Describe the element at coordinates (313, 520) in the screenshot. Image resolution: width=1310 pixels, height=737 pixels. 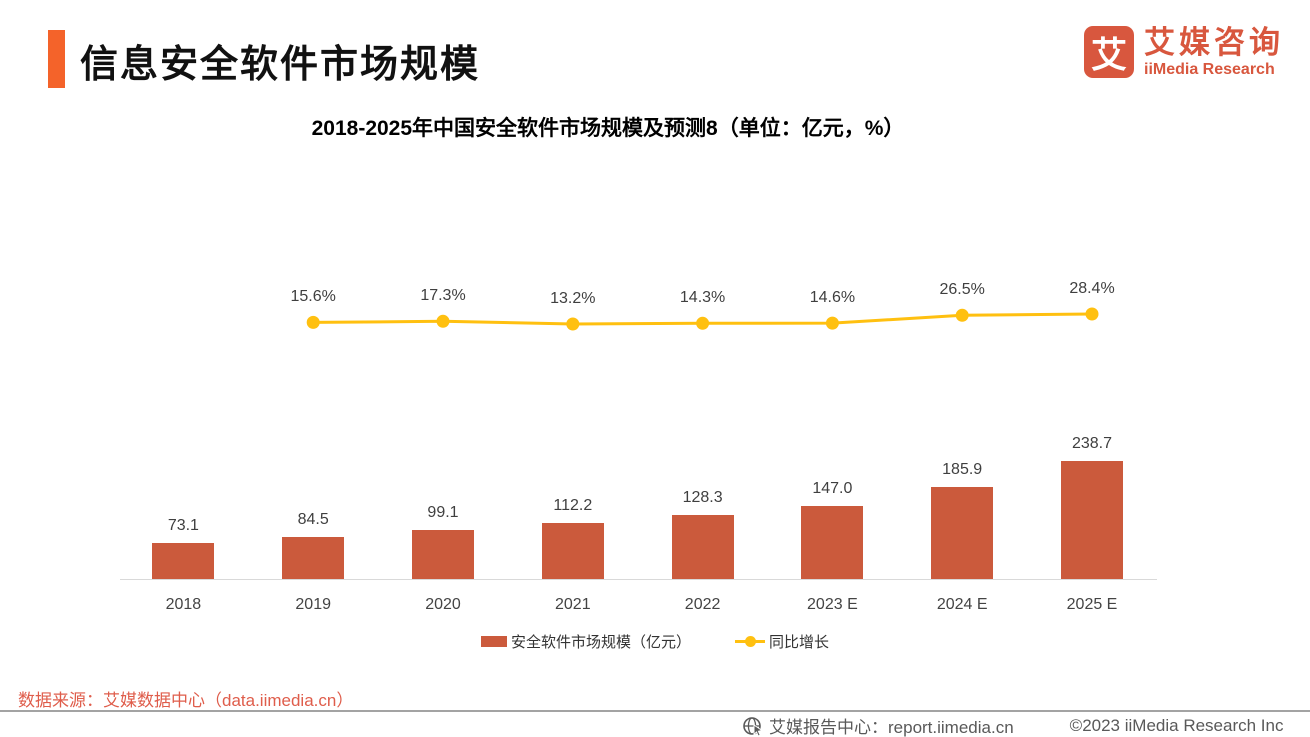
I see `bar-value-label: 84.5` at that location.